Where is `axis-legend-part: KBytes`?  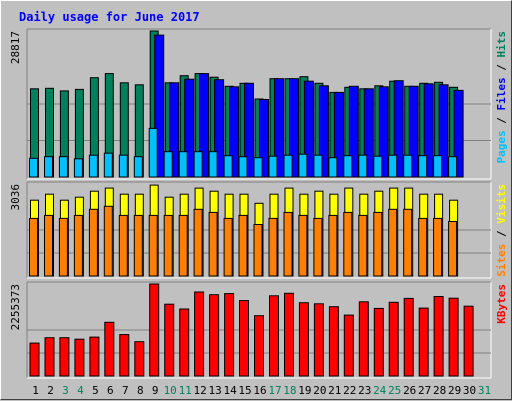
axis-legend-part: KBytes is located at coordinates (501, 304).